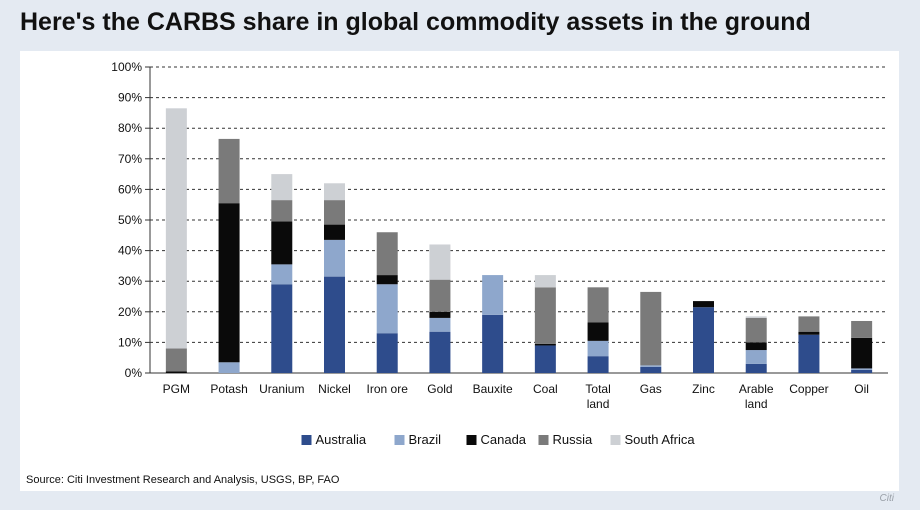  Describe the element at coordinates (886, 498) in the screenshot. I see `credit-label: Citi` at that location.